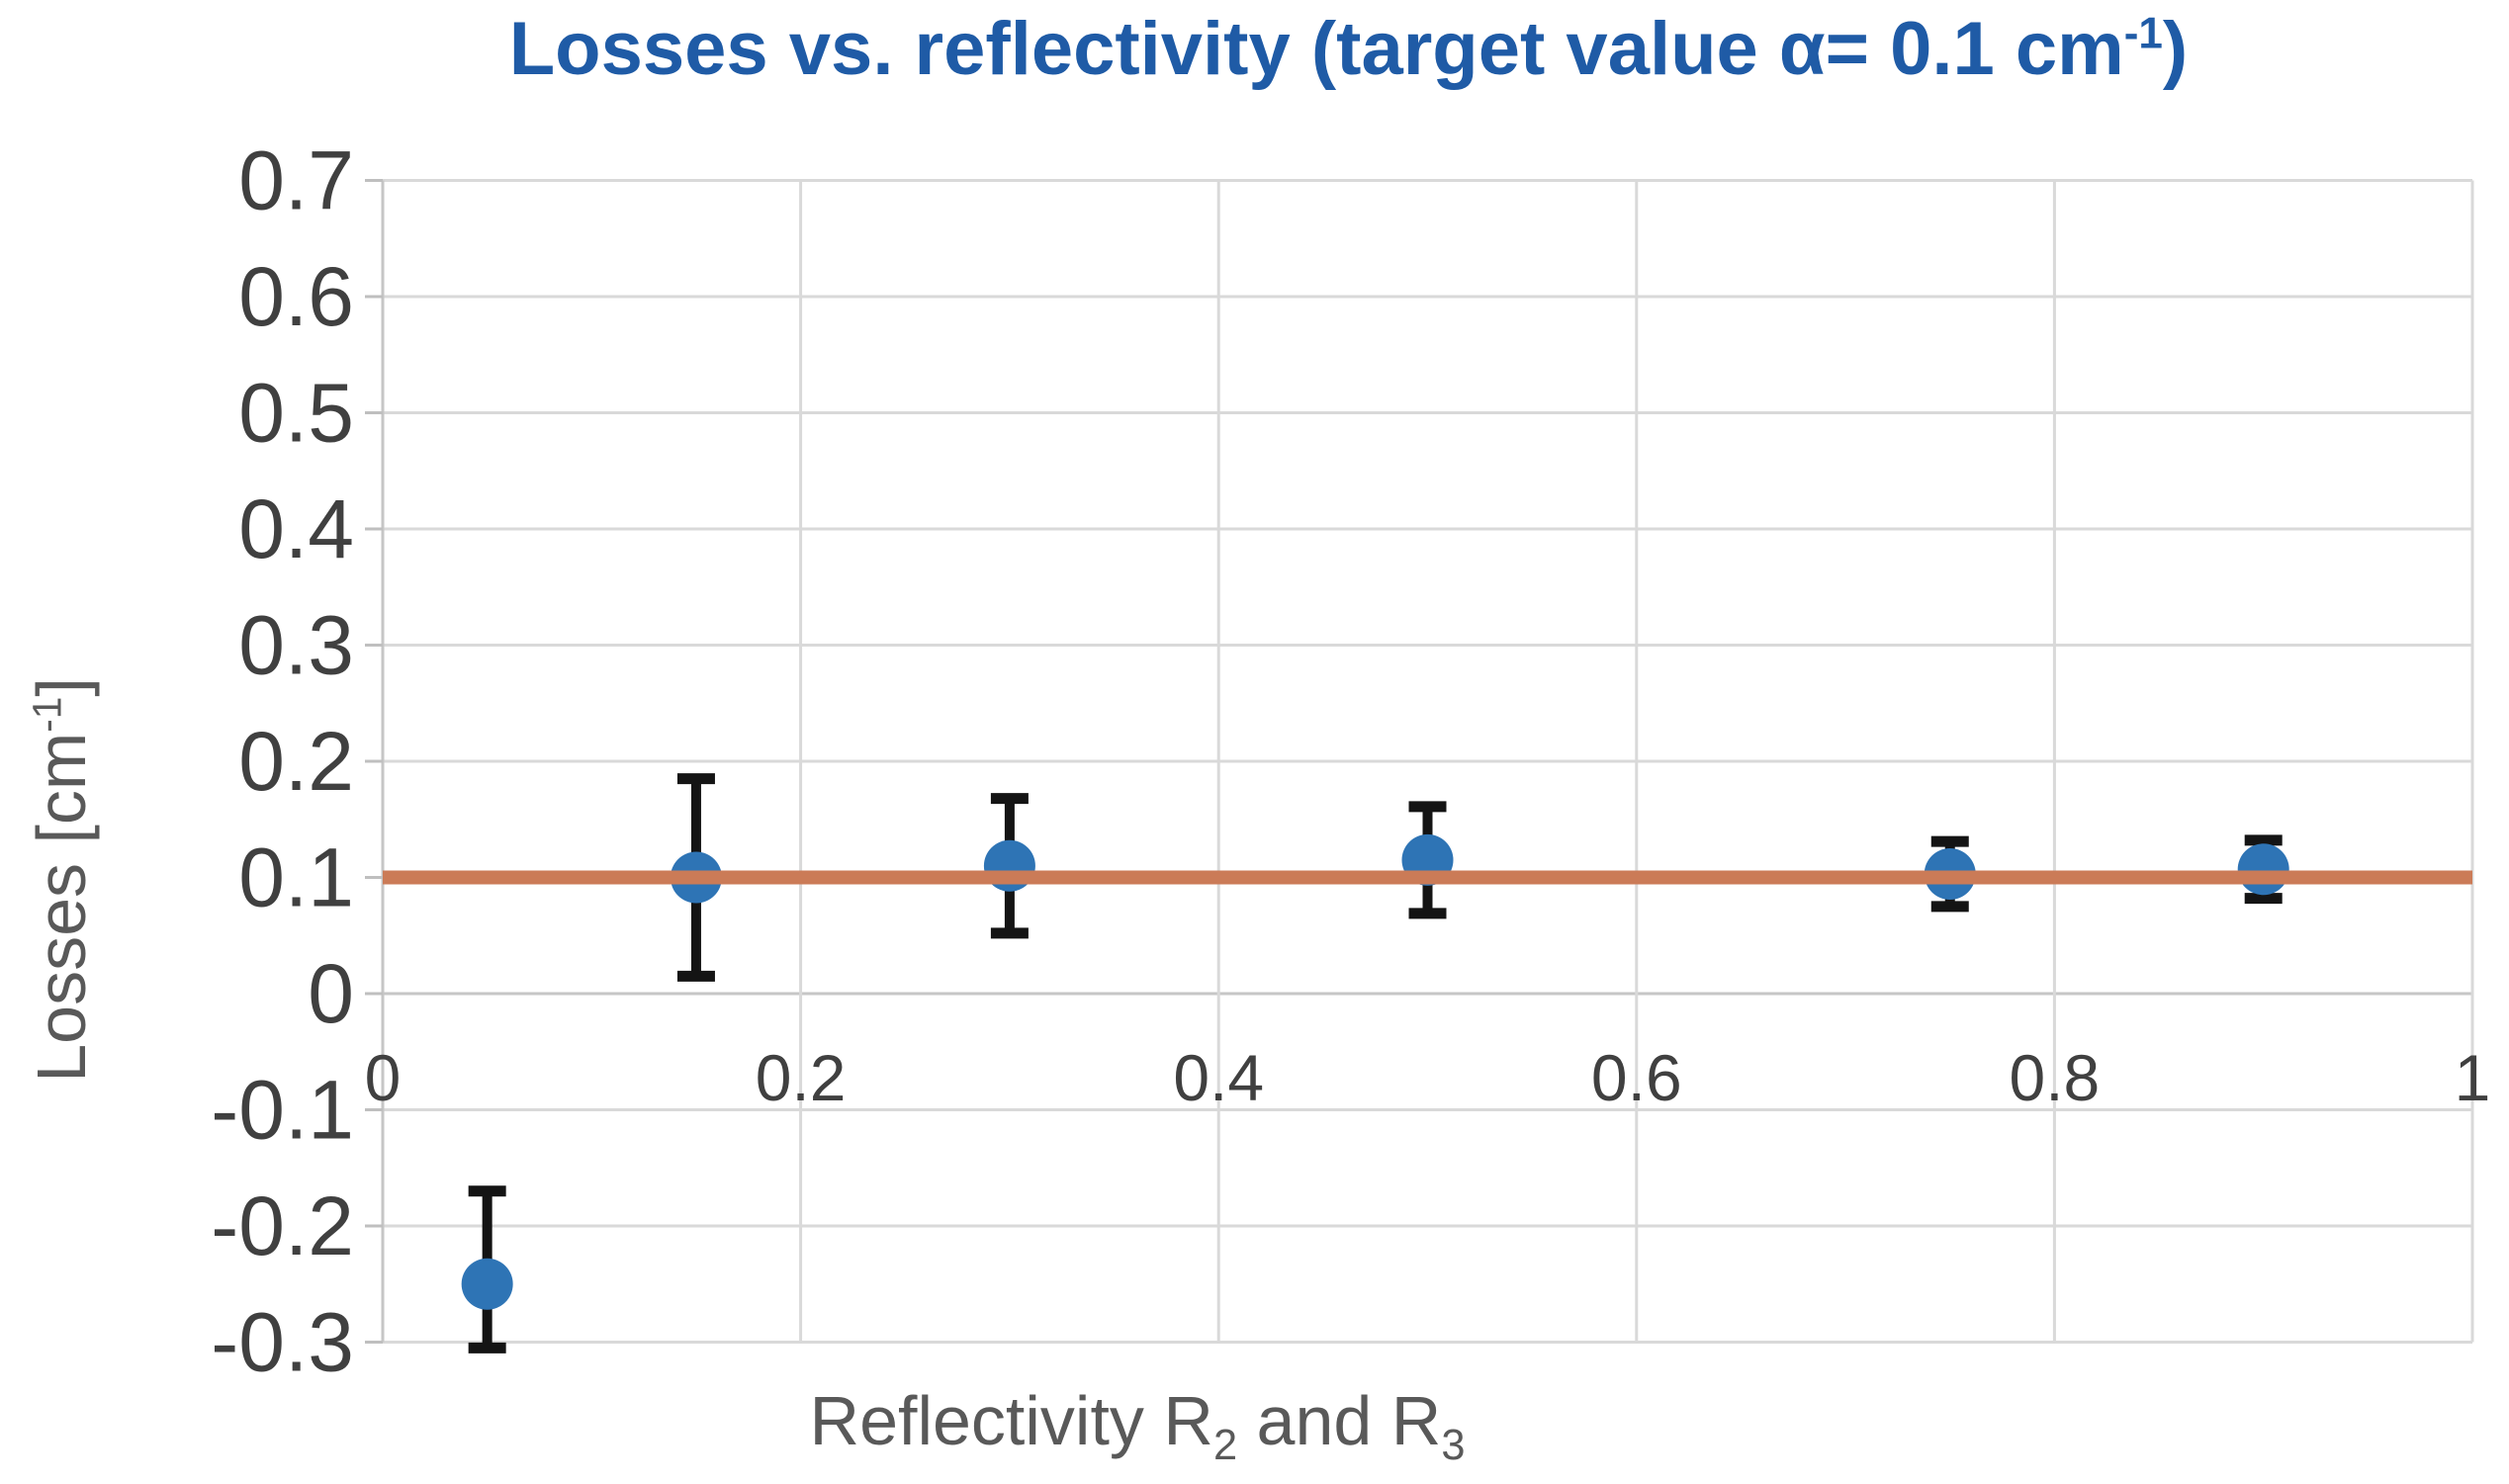  What do you see at coordinates (1011, 1420) in the screenshot?
I see `x-axis-title-text: Reflectivity R` at bounding box center [1011, 1420].